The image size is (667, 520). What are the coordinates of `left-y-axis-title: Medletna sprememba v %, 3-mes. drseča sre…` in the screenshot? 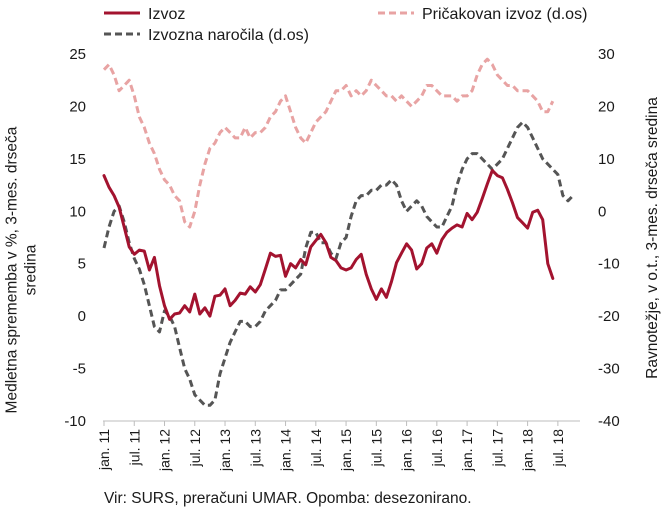 It's located at (22, 269).